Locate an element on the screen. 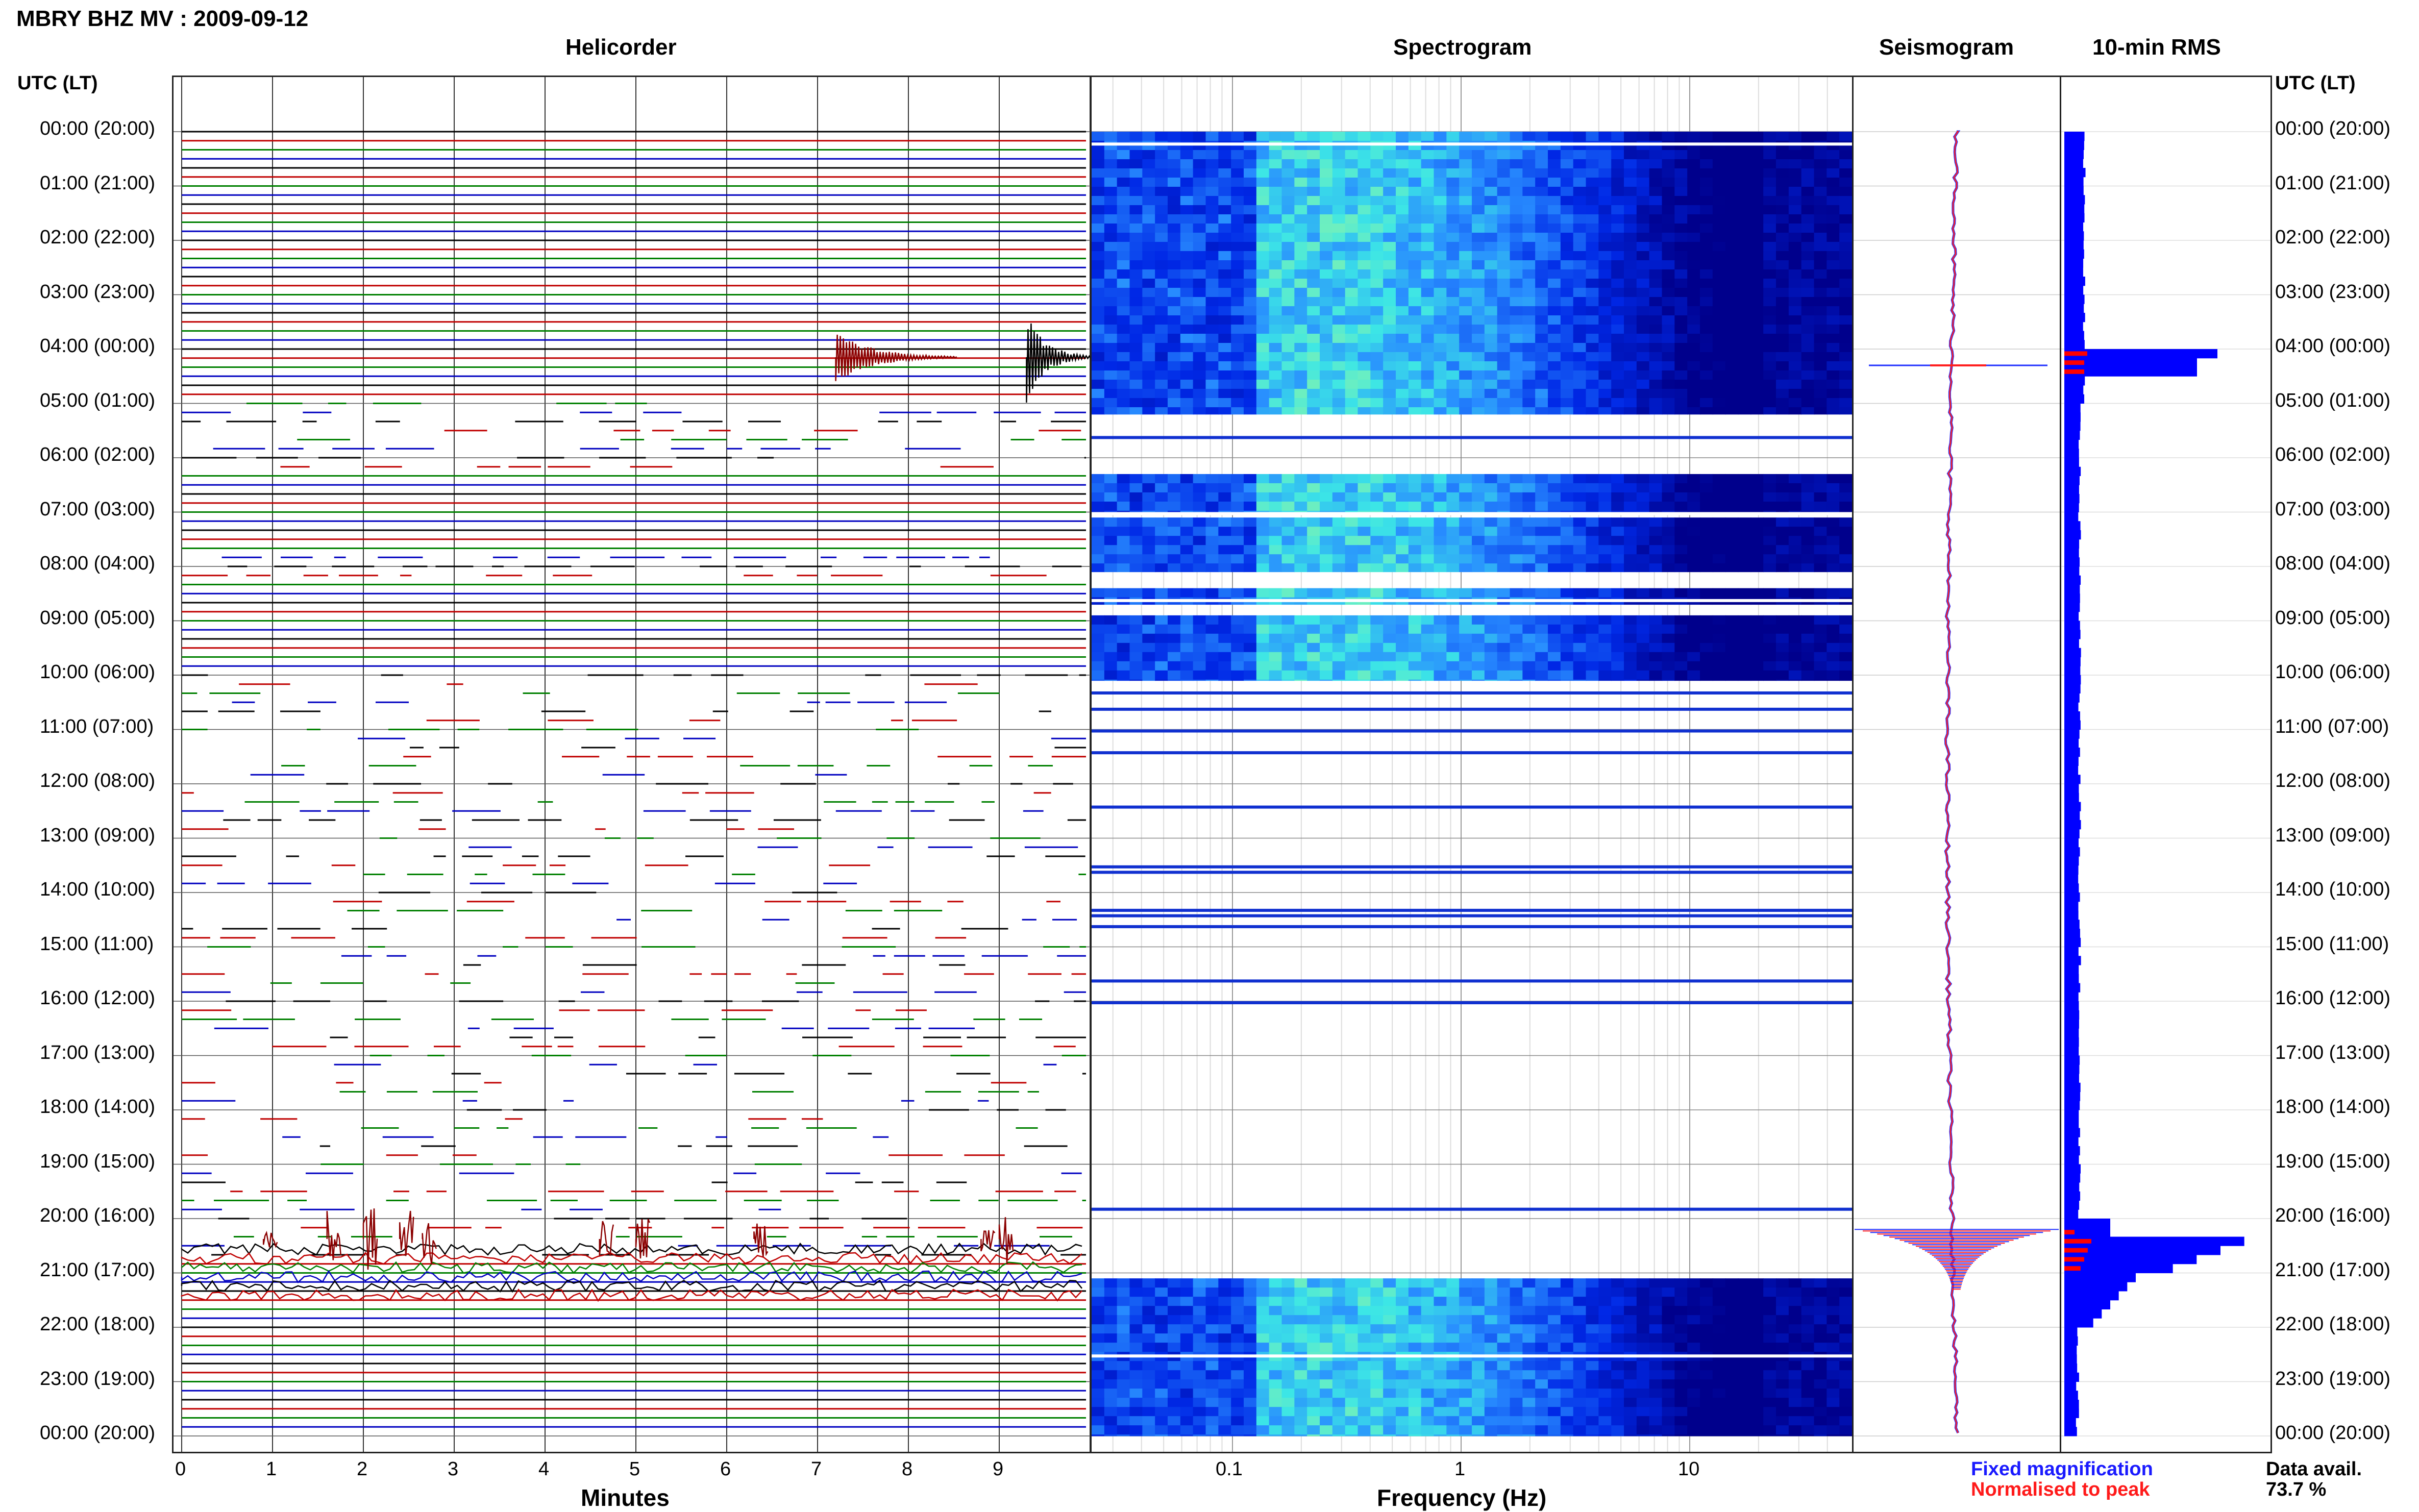 This screenshot has height=1512, width=2419. time-label-right: 11:00 (07:00) is located at coordinates (2332, 726).